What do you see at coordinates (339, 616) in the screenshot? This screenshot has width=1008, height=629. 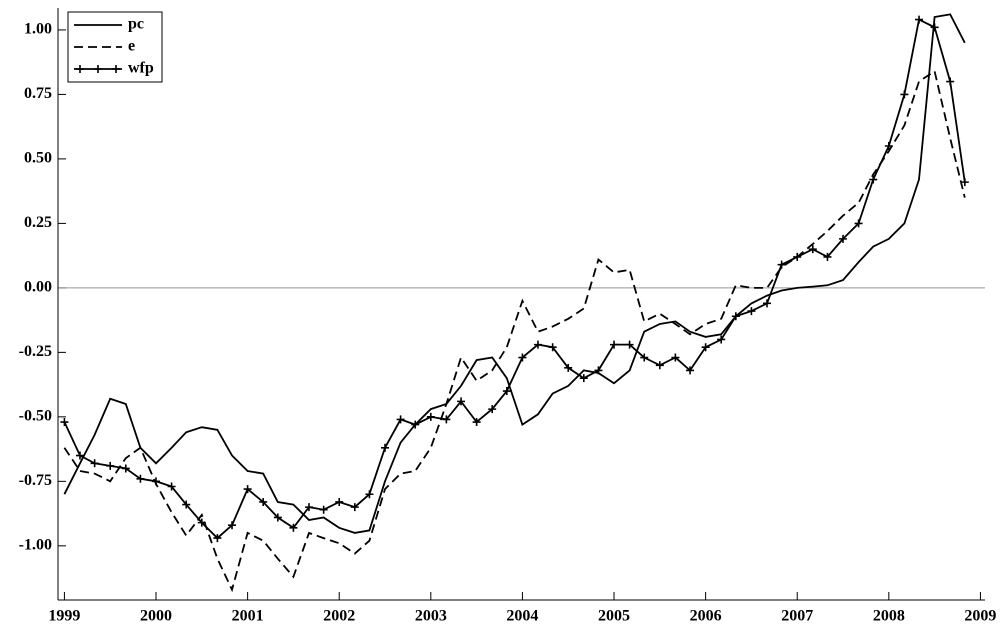 I see `x-tick-label: 2002` at bounding box center [339, 616].